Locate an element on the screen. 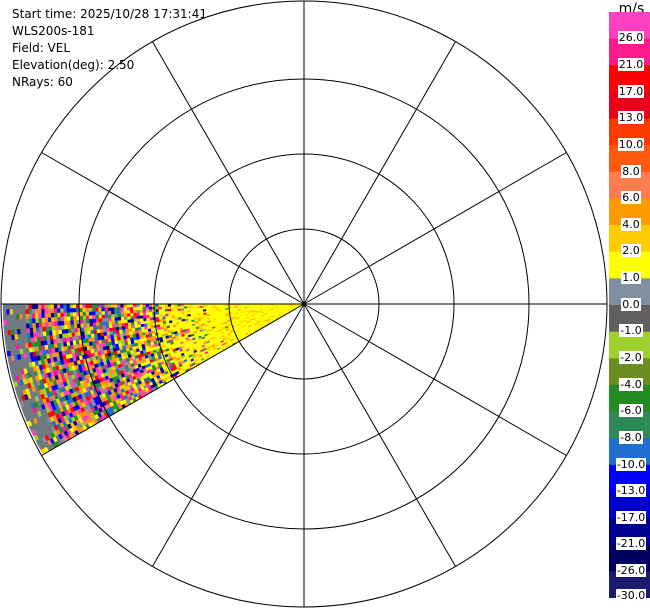  colorbar-tick-label: 26.0 is located at coordinates (631, 38).